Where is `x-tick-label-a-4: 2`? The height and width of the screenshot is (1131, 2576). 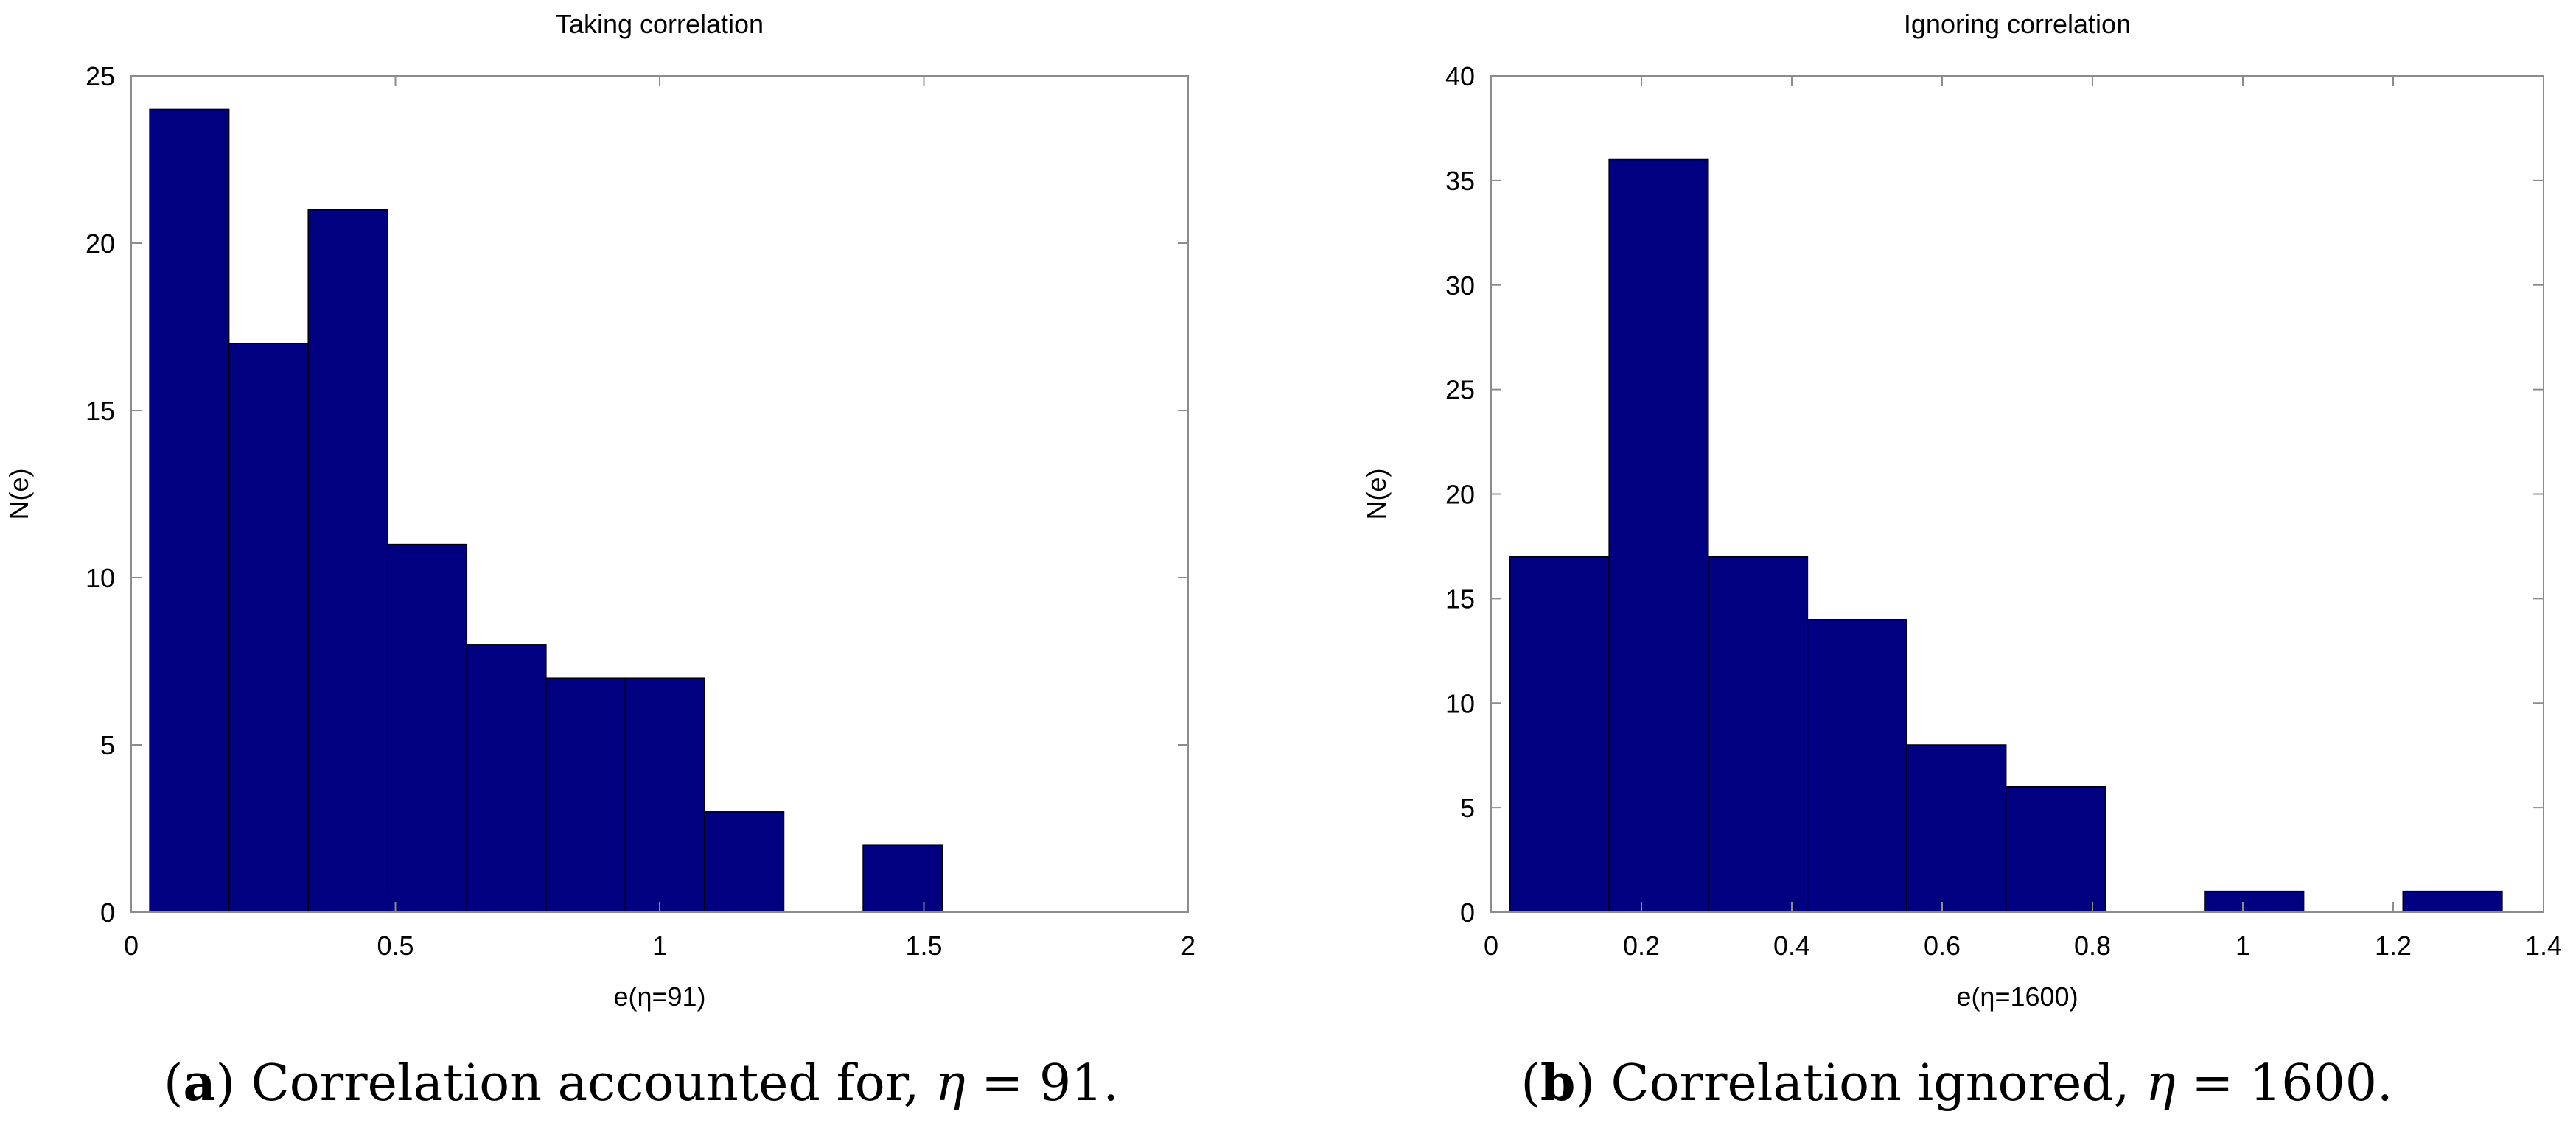 x-tick-label-a-4: 2 is located at coordinates (1188, 946).